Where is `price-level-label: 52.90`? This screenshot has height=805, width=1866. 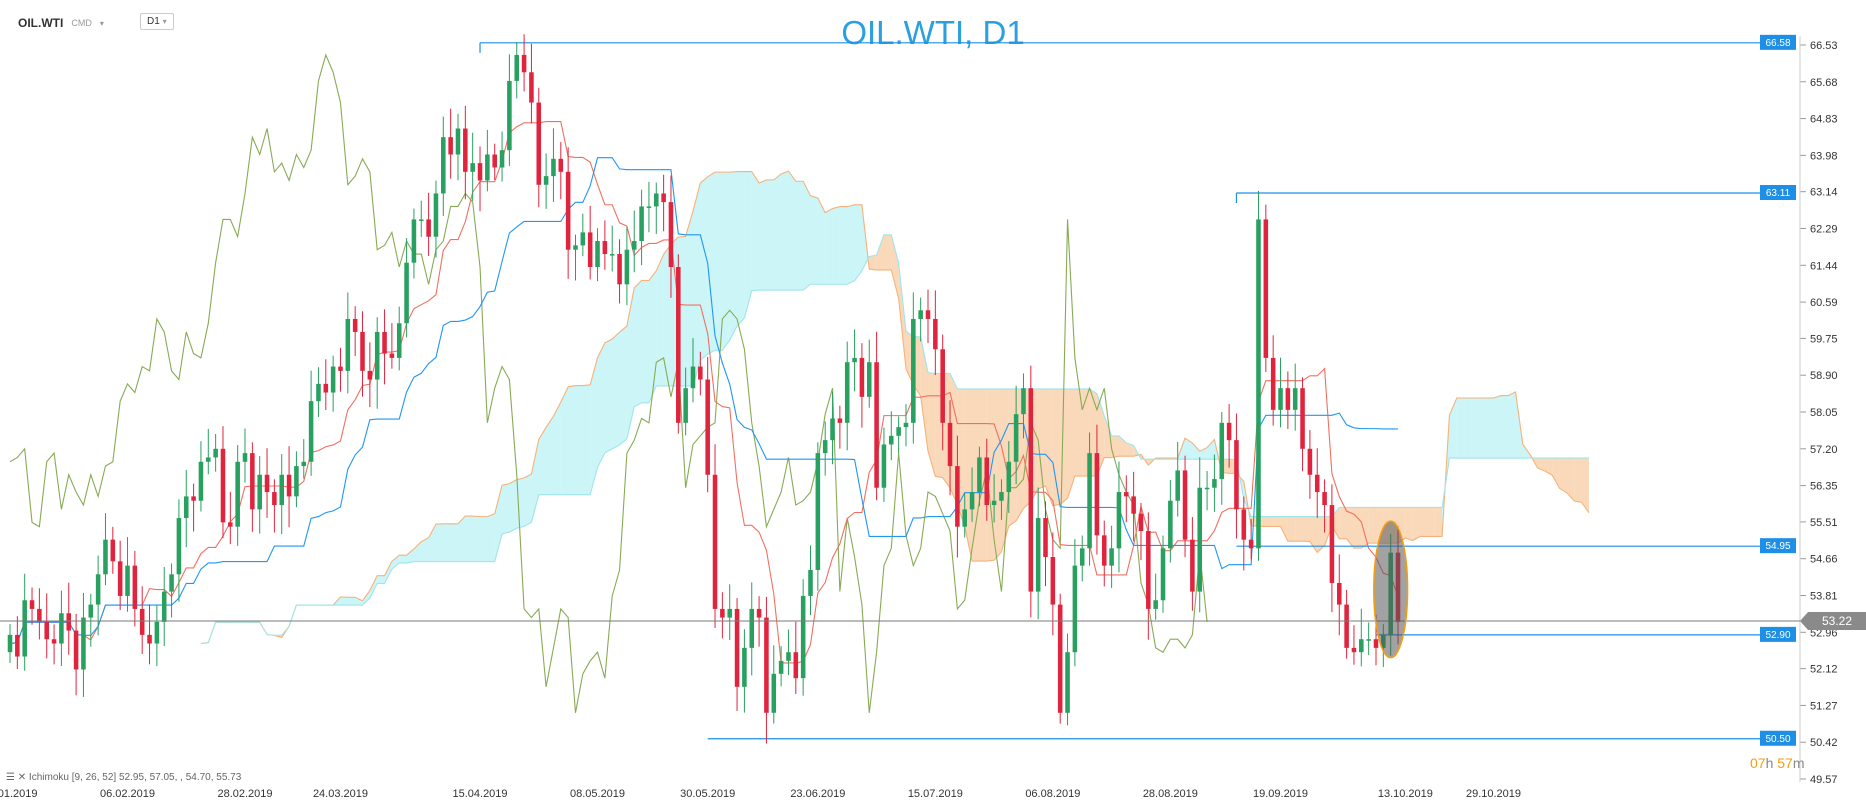
price-level-label: 52.90 is located at coordinates (1777, 635).